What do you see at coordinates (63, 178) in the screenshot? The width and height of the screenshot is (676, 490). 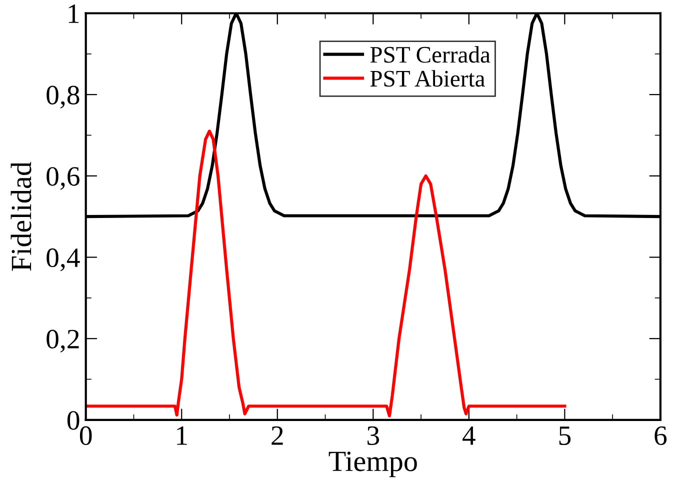 I see `y-tick-label: 0,6` at bounding box center [63, 178].